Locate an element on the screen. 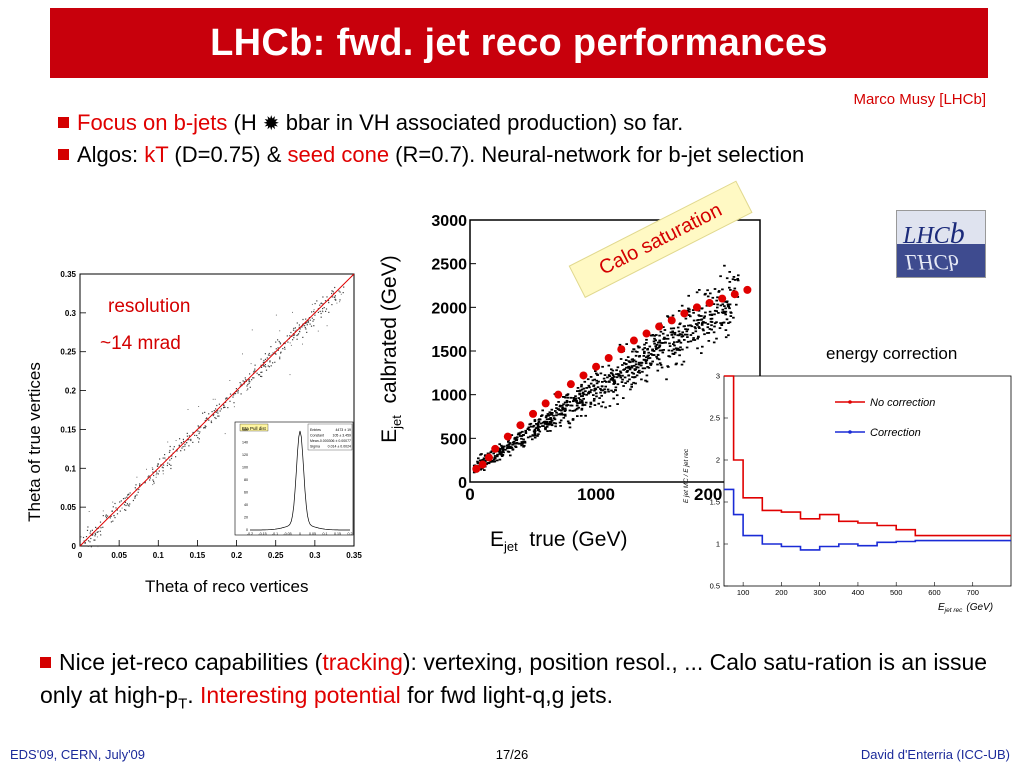 This screenshot has height=768, width=1024. calibrated-point is located at coordinates (583, 375).